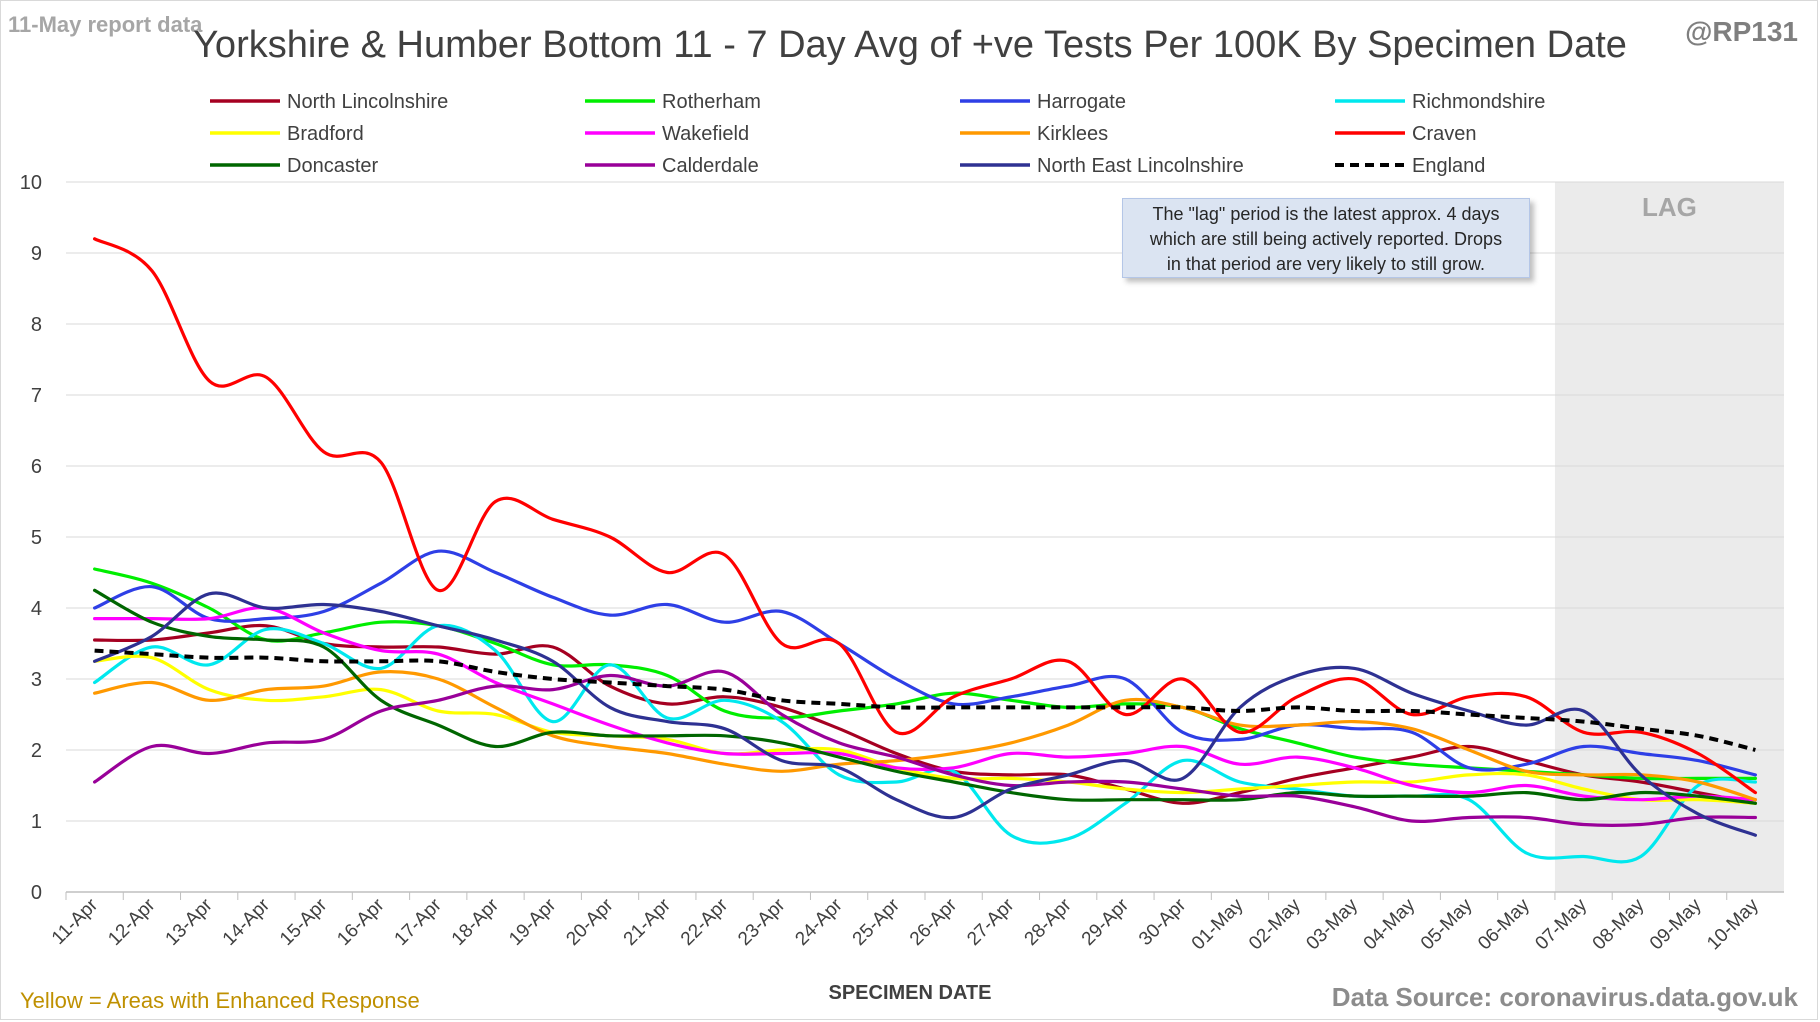 Image resolution: width=1820 pixels, height=1022 pixels. What do you see at coordinates (247, 922) in the screenshot?
I see `x-tick-label: 14-Apr` at bounding box center [247, 922].